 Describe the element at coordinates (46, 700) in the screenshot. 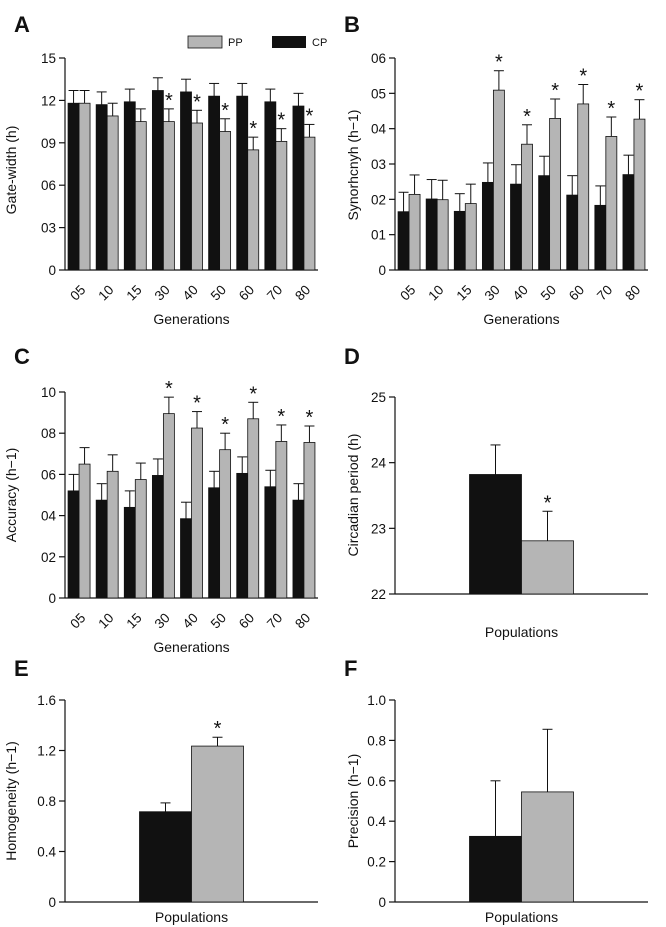

I see `panel-e-y-tick-label: 1.6` at that location.